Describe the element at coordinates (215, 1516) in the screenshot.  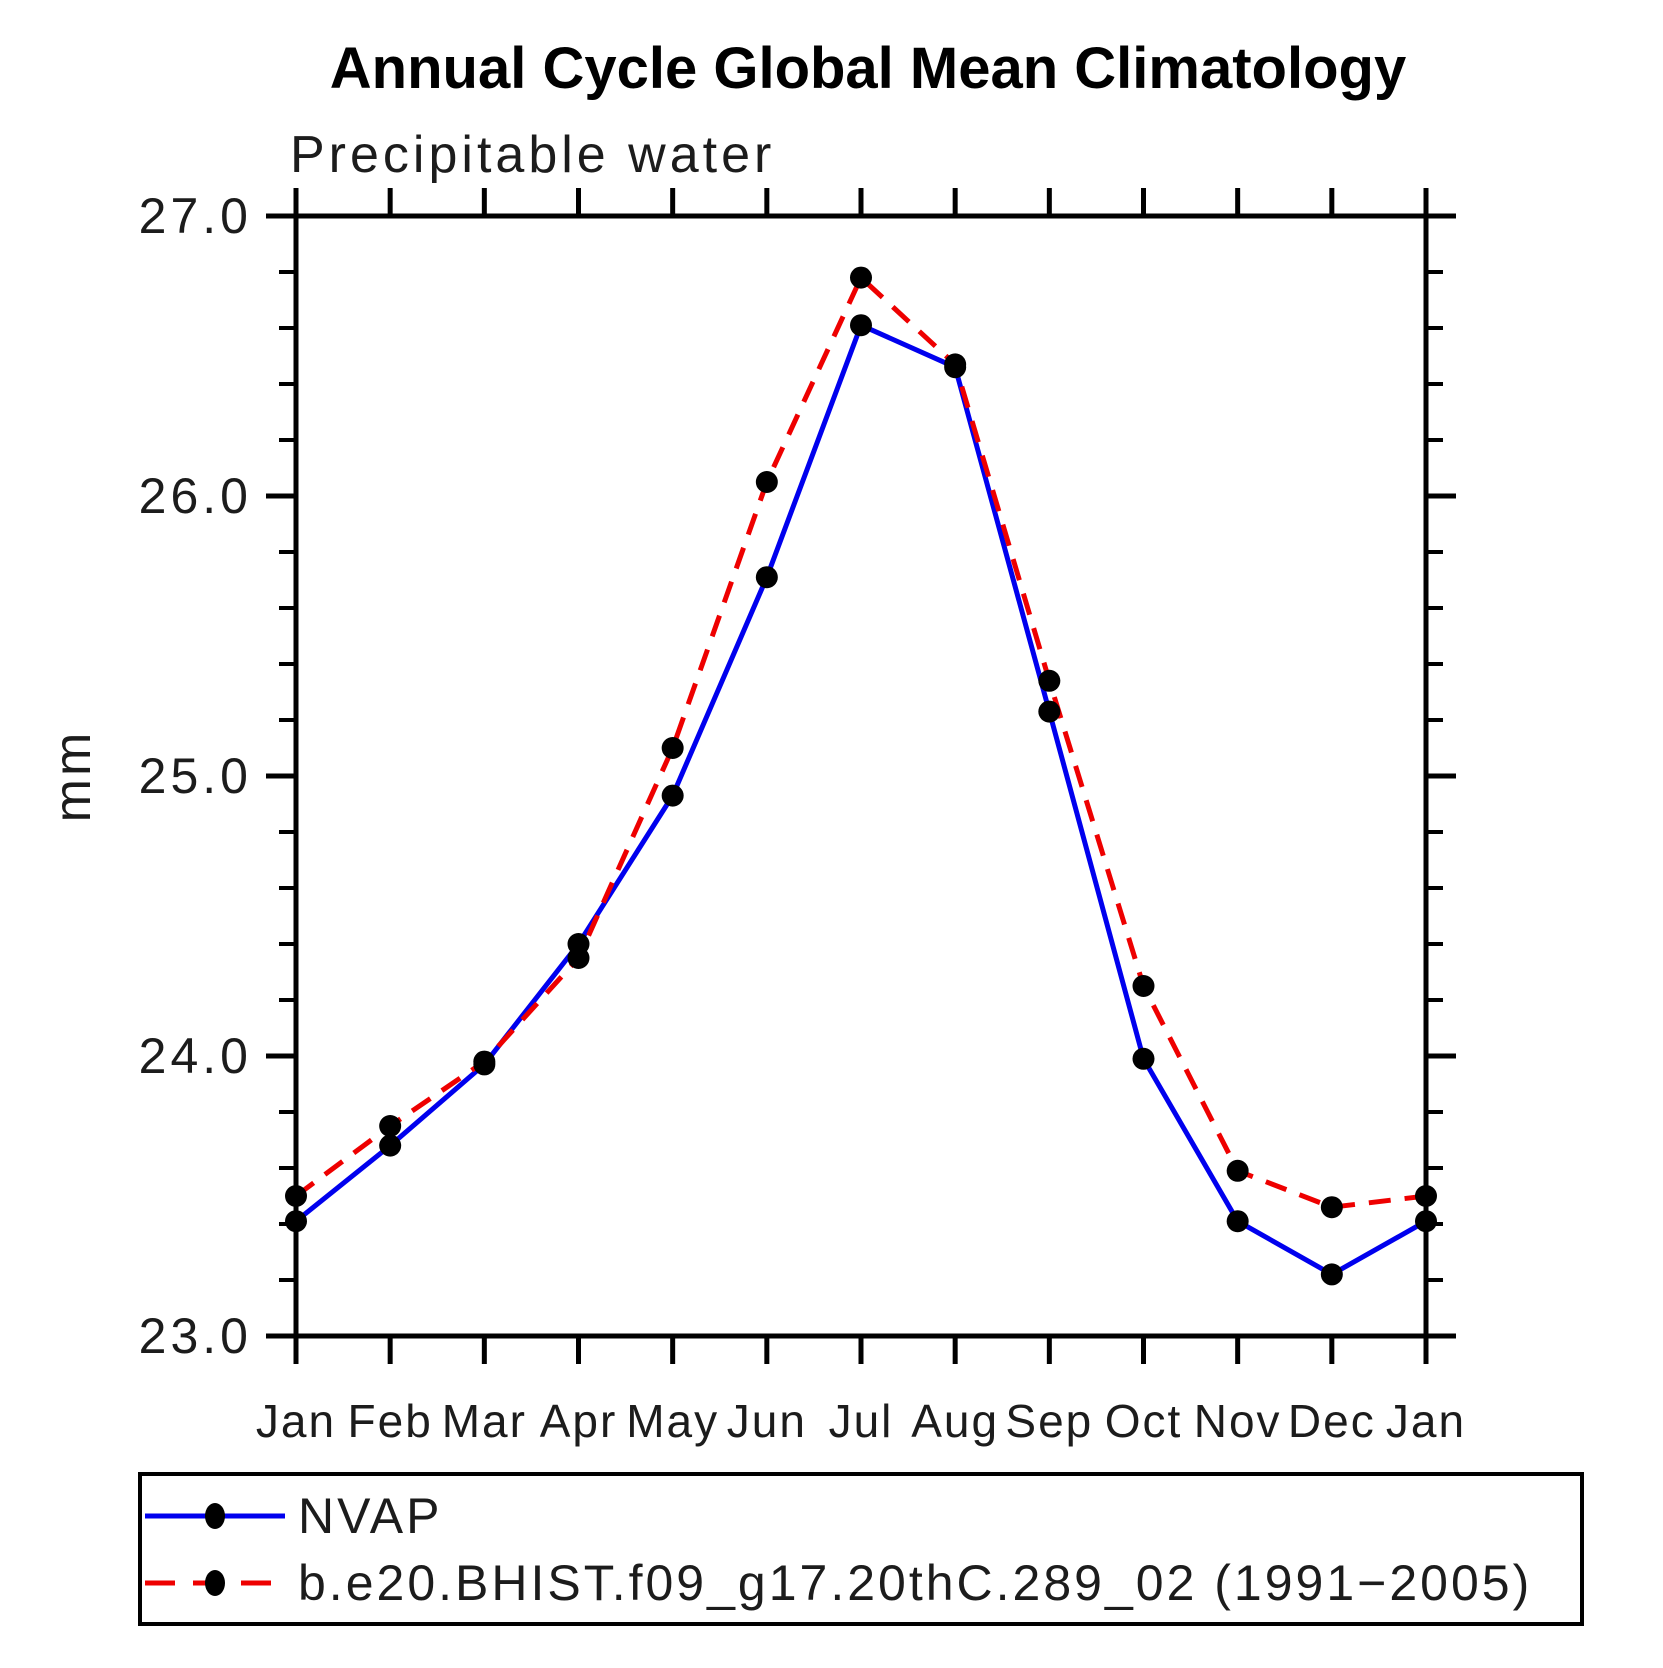
I see `legend-marker-nvap` at that location.